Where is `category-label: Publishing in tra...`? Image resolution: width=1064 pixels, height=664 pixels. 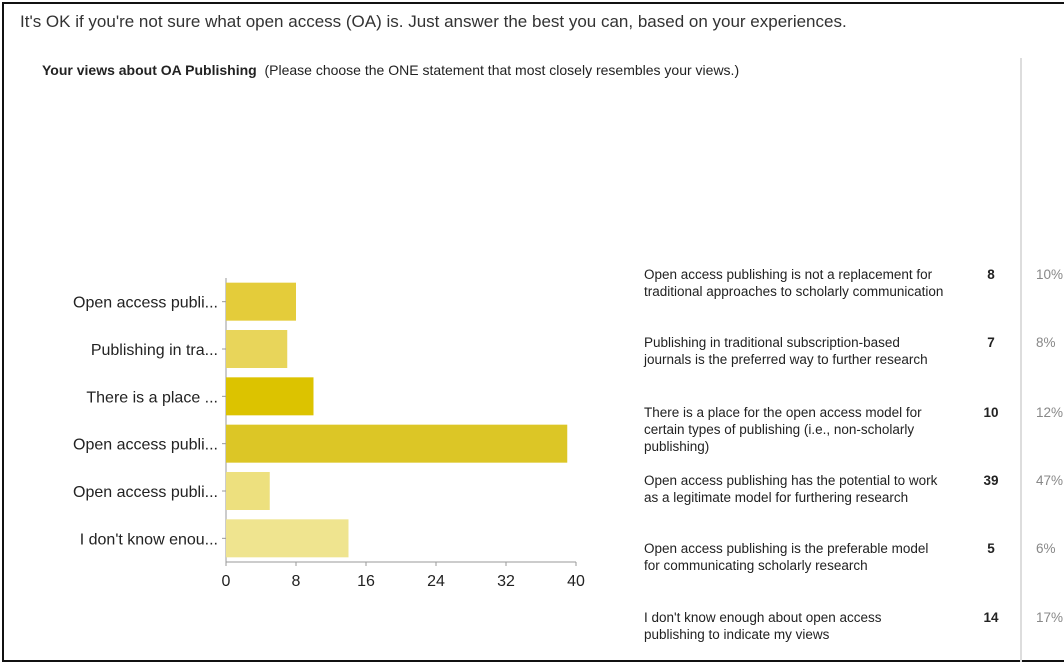
category-label: Publishing in tra... is located at coordinates (154, 350).